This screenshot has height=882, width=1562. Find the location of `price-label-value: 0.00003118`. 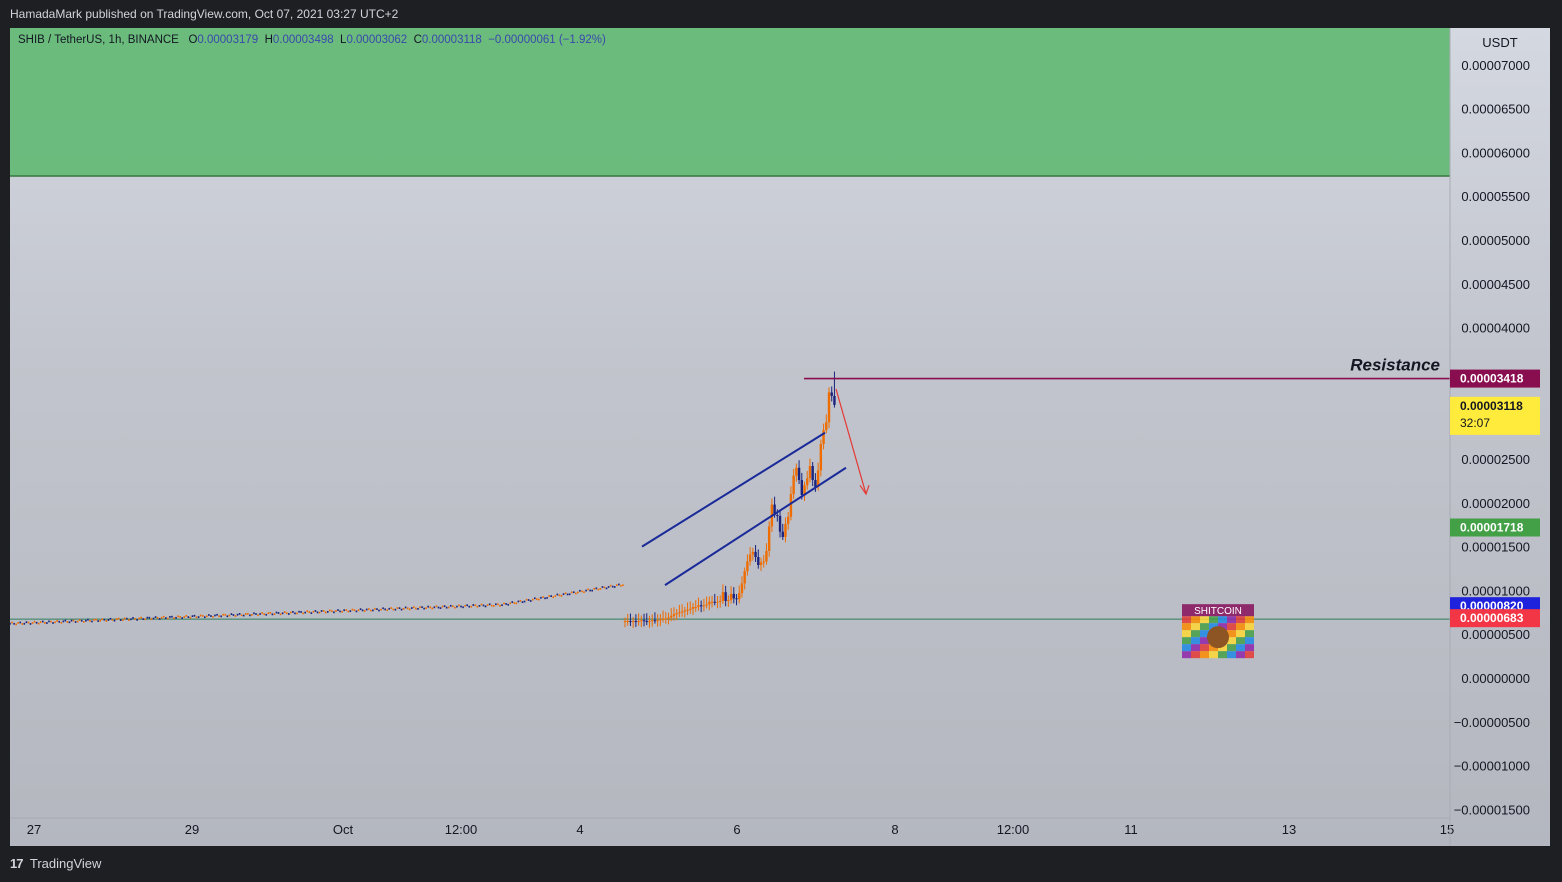

price-label-value: 0.00003118 is located at coordinates (1491, 406).